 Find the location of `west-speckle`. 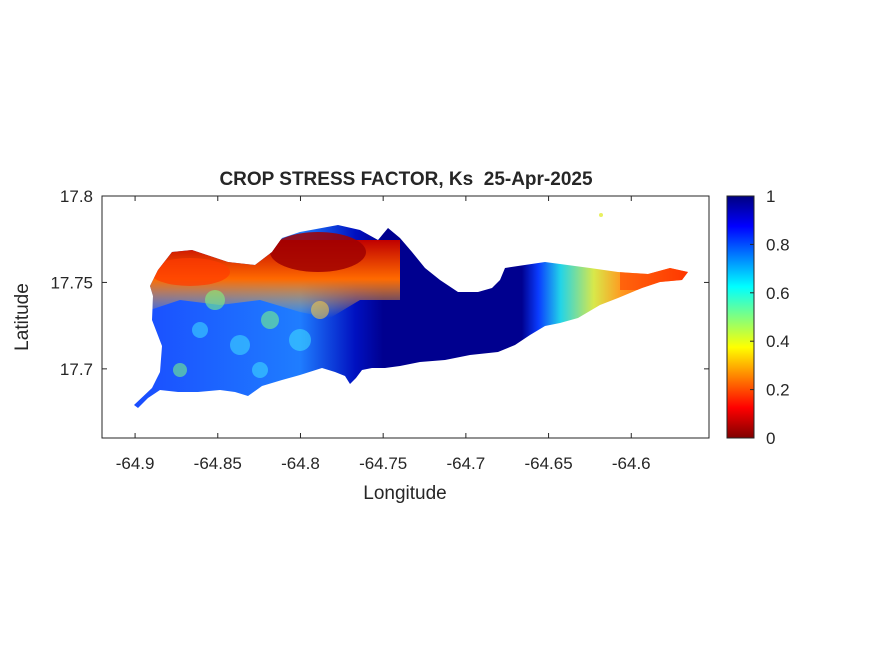

west-speckle is located at coordinates (251, 334).